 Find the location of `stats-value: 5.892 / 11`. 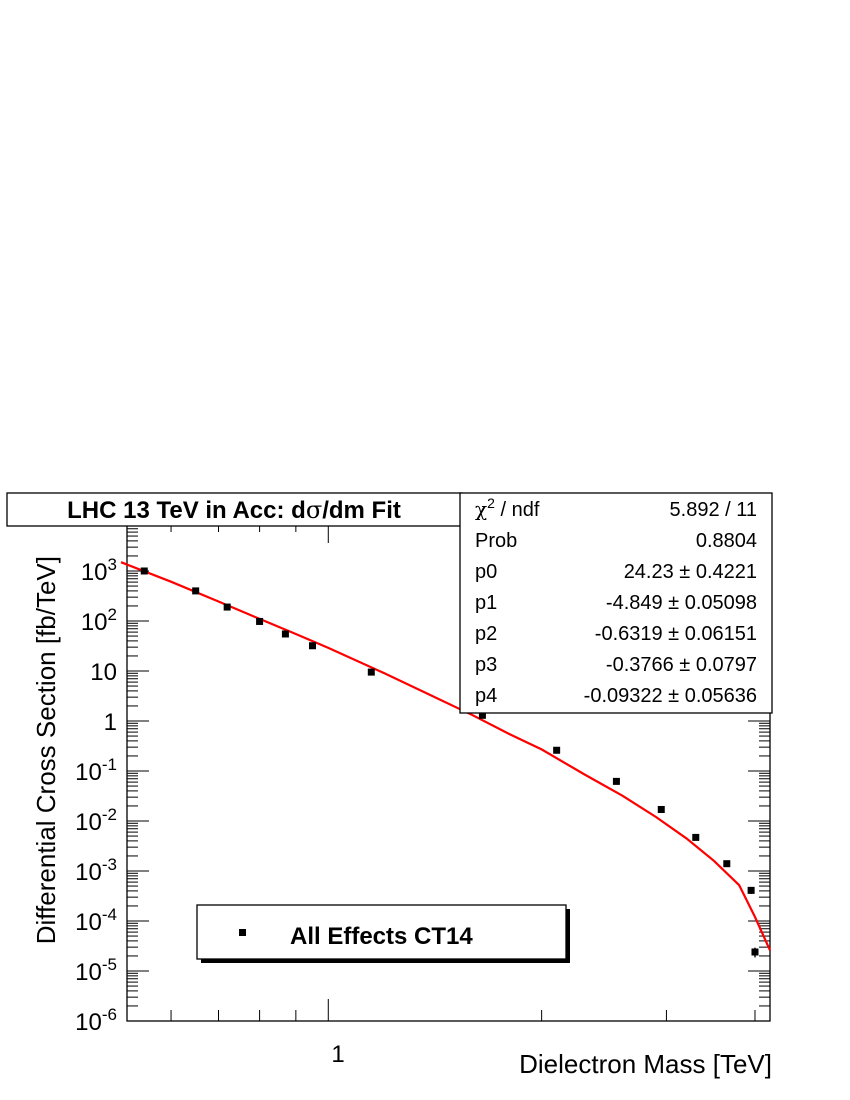

stats-value: 5.892 / 11 is located at coordinates (713, 510).